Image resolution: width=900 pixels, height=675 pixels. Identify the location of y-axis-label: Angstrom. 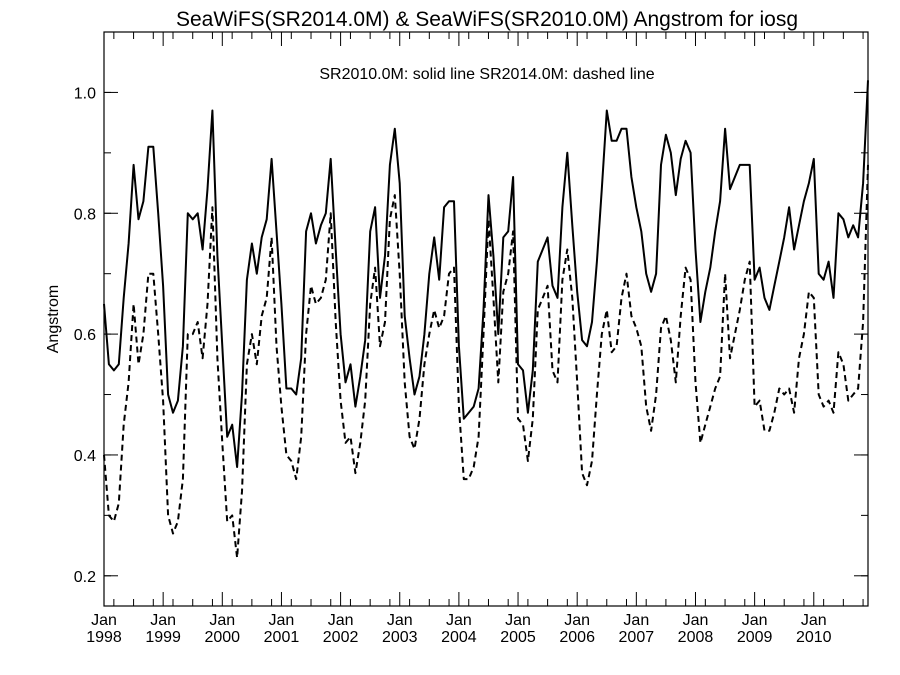
(53, 319).